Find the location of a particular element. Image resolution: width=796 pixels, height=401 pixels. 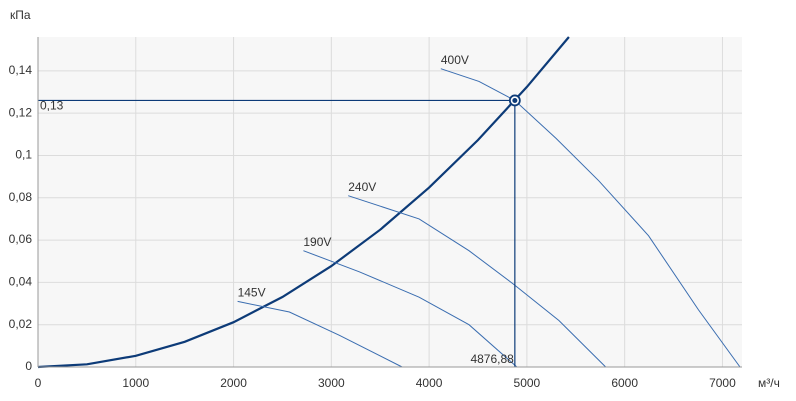

y-tick-label: 0,06 is located at coordinates (21, 239).